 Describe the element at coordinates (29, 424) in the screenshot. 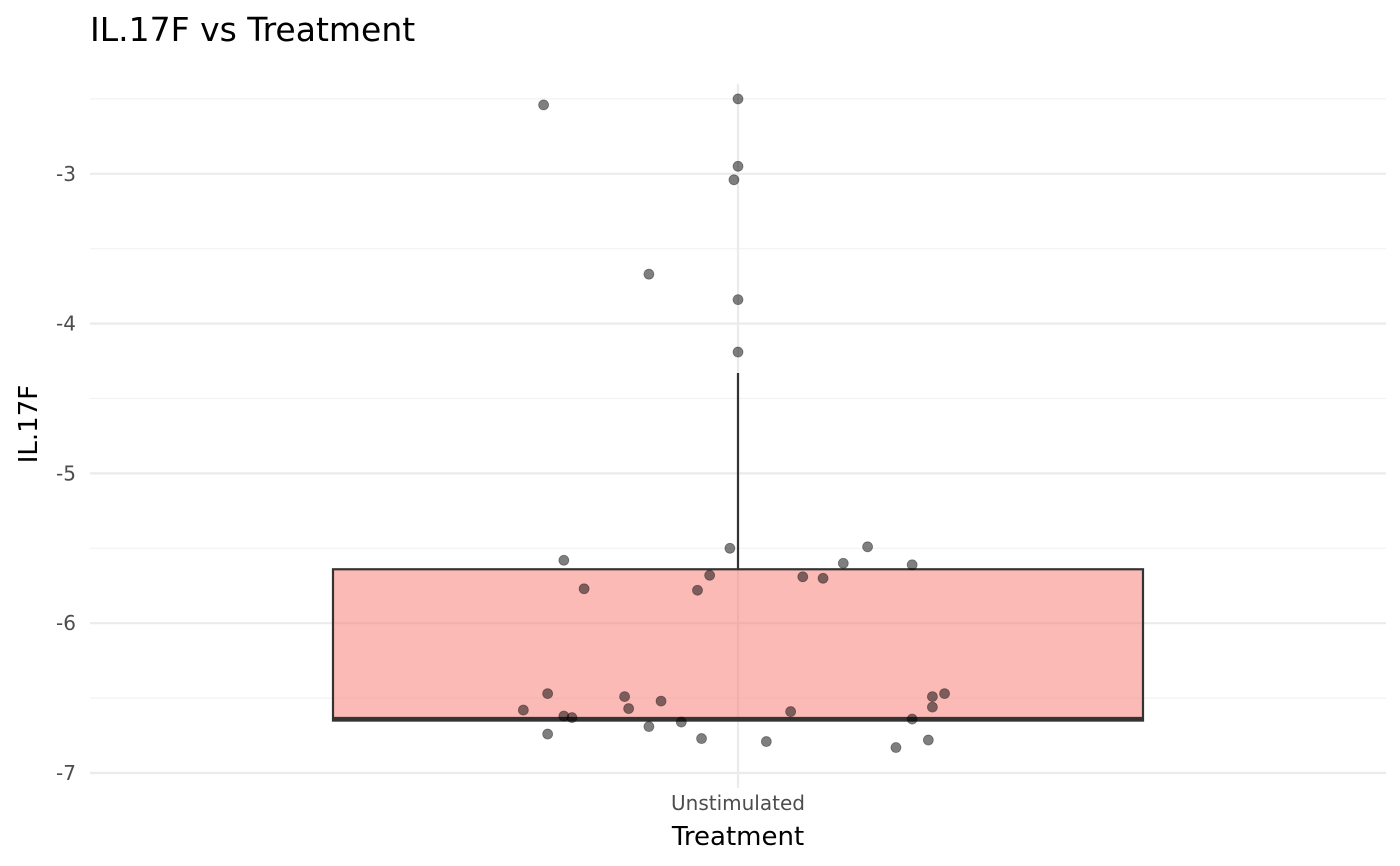

I see `y-axis-title: IL.17F` at that location.